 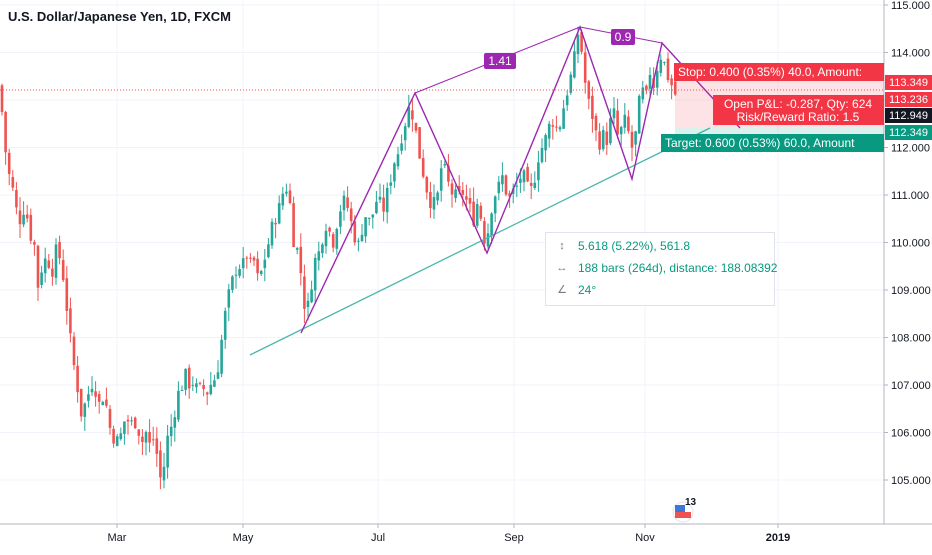 I want to click on measure-bars-row: ↔ 188 bars (264d), distance: 188.08392, so click(x=666, y=268).